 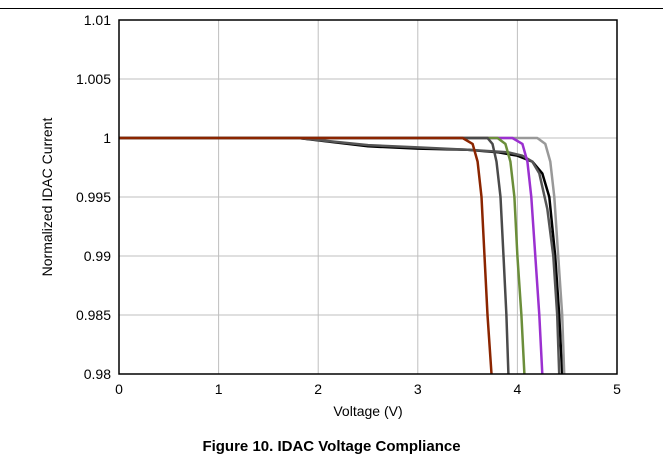 I want to click on x-tick-labels: 0 1 2 3 4 5, so click(x=368, y=389).